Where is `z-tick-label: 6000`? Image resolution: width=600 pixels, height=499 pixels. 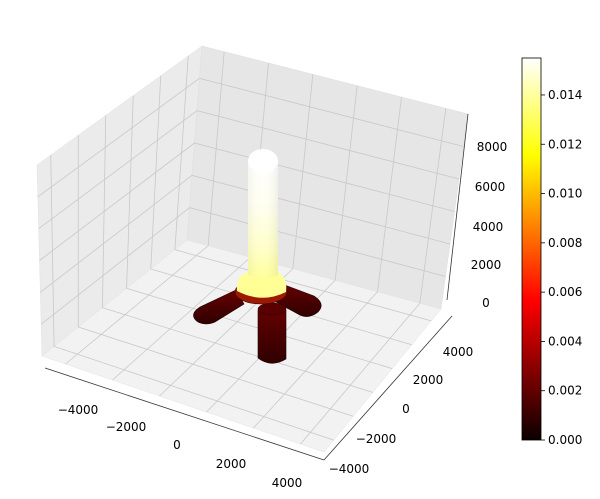 z-tick-label: 6000 is located at coordinates (490, 187).